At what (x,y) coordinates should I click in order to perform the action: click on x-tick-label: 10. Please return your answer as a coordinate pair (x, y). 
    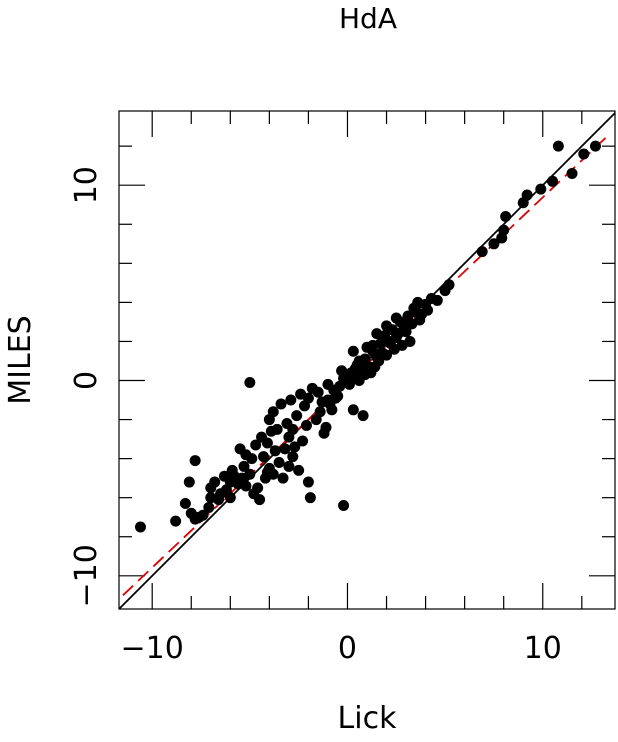
    Looking at the image, I should click on (543, 648).